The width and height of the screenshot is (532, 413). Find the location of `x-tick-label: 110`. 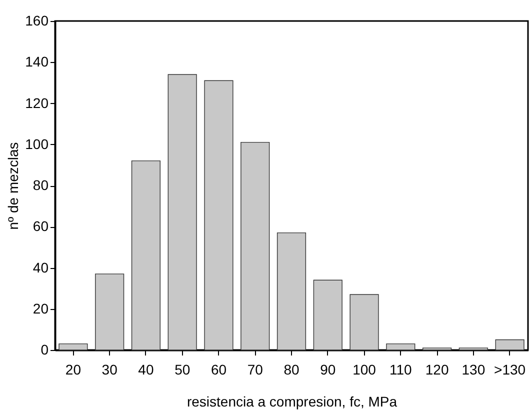

x-tick-label: 110 is located at coordinates (400, 370).